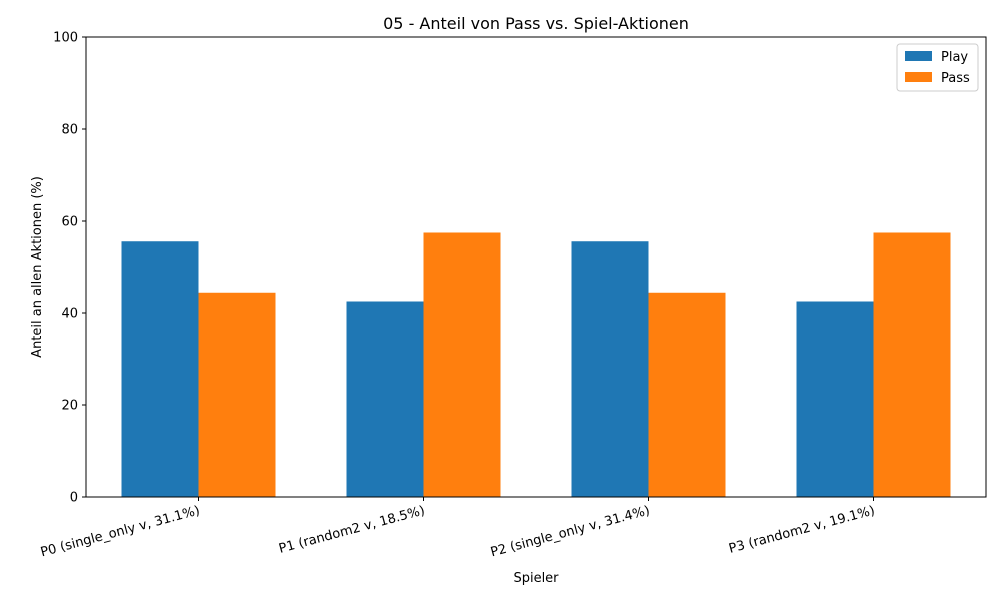 The height and width of the screenshot is (600, 1000). What do you see at coordinates (120, 531) in the screenshot?
I see `x-tick-label: P0 (single_only v, 31.1%)` at bounding box center [120, 531].